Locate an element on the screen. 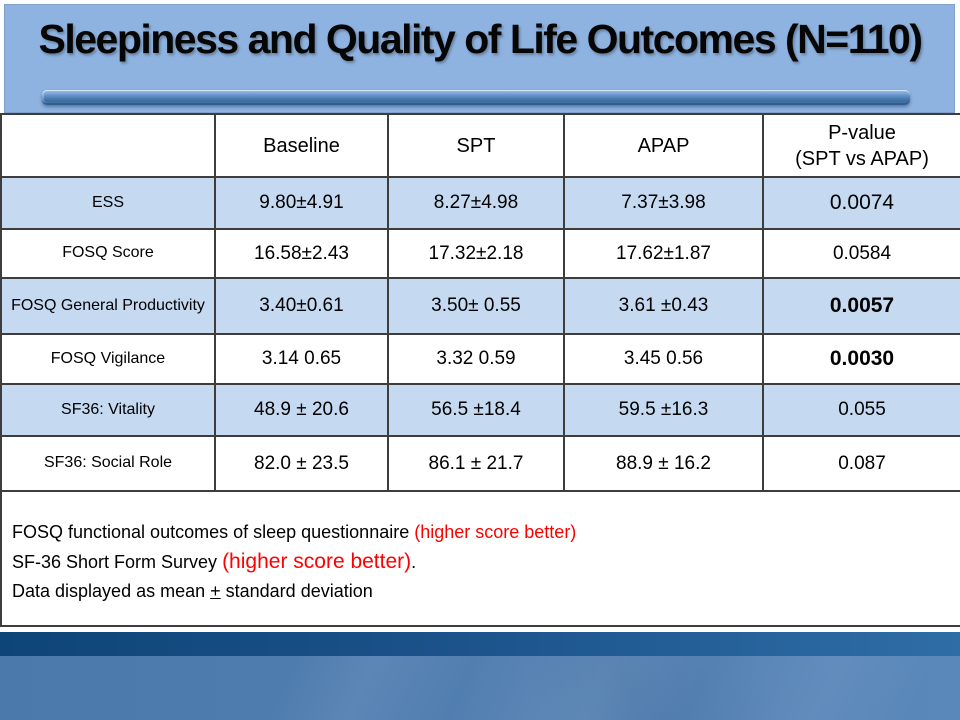 The image size is (960, 720). pvalue-header-line1: P-value is located at coordinates (862, 132).